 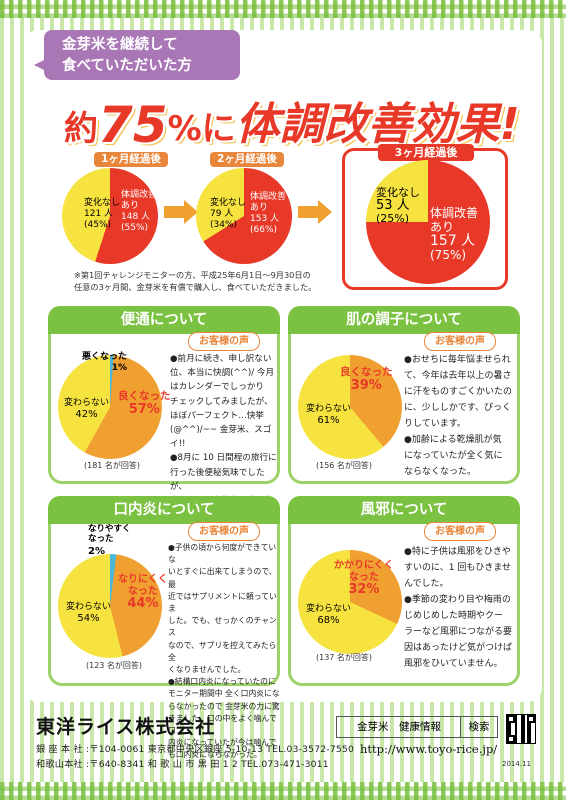 What do you see at coordinates (329, 615) in the screenshot?
I see `kaze-same: 変わらない 68%` at bounding box center [329, 615].